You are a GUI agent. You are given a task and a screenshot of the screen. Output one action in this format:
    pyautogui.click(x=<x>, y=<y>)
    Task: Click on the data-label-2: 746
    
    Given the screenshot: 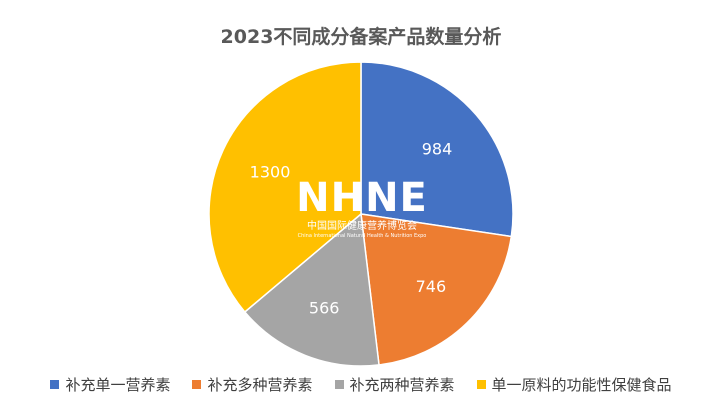 What is the action you would take?
    pyautogui.click(x=431, y=286)
    